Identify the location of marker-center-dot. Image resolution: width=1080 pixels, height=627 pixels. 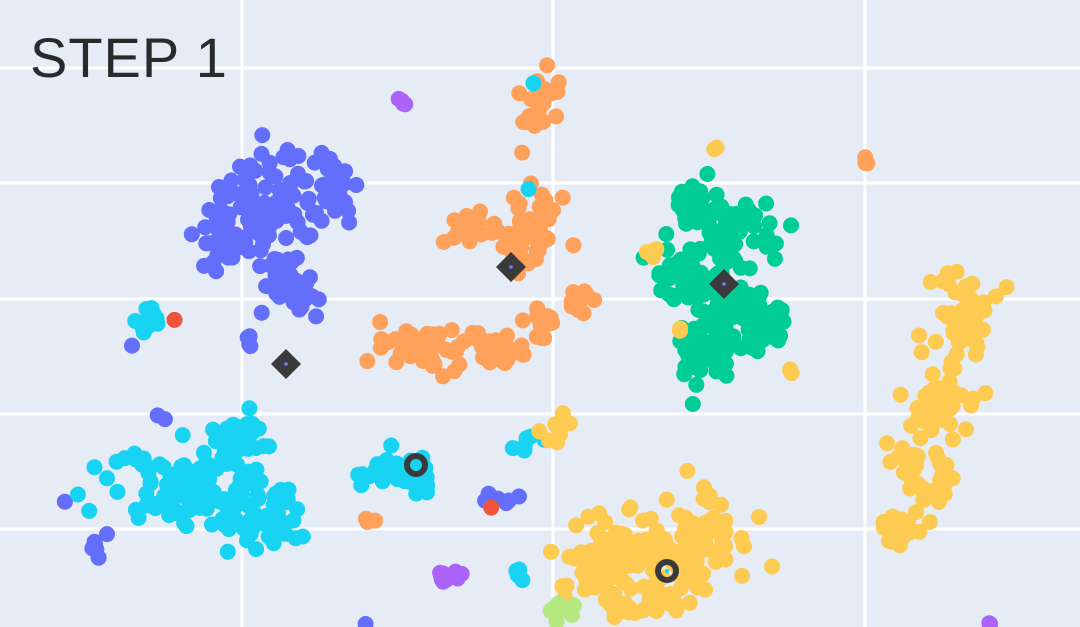
(667, 571).